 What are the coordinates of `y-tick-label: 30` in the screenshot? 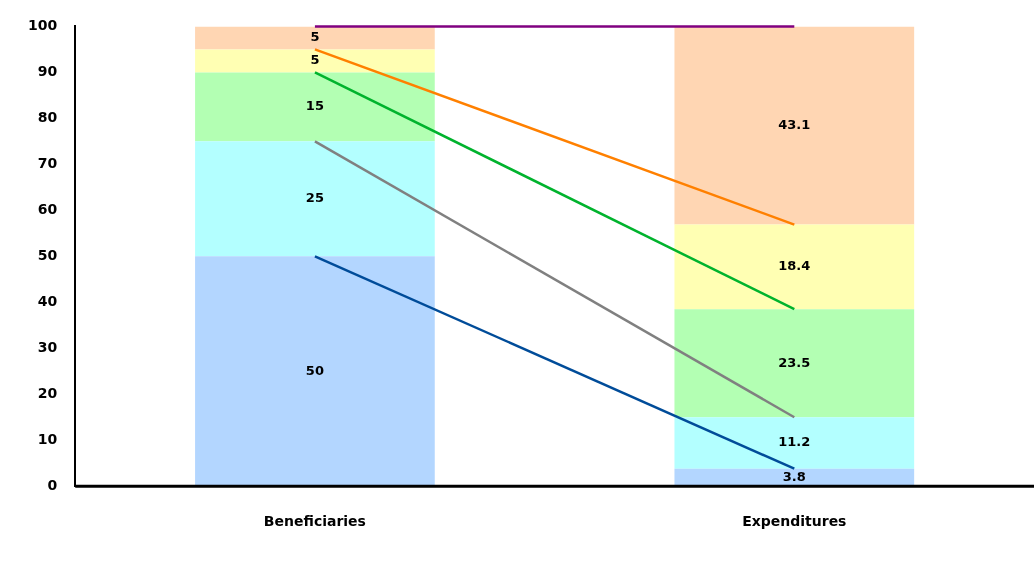 It's located at (47, 346).